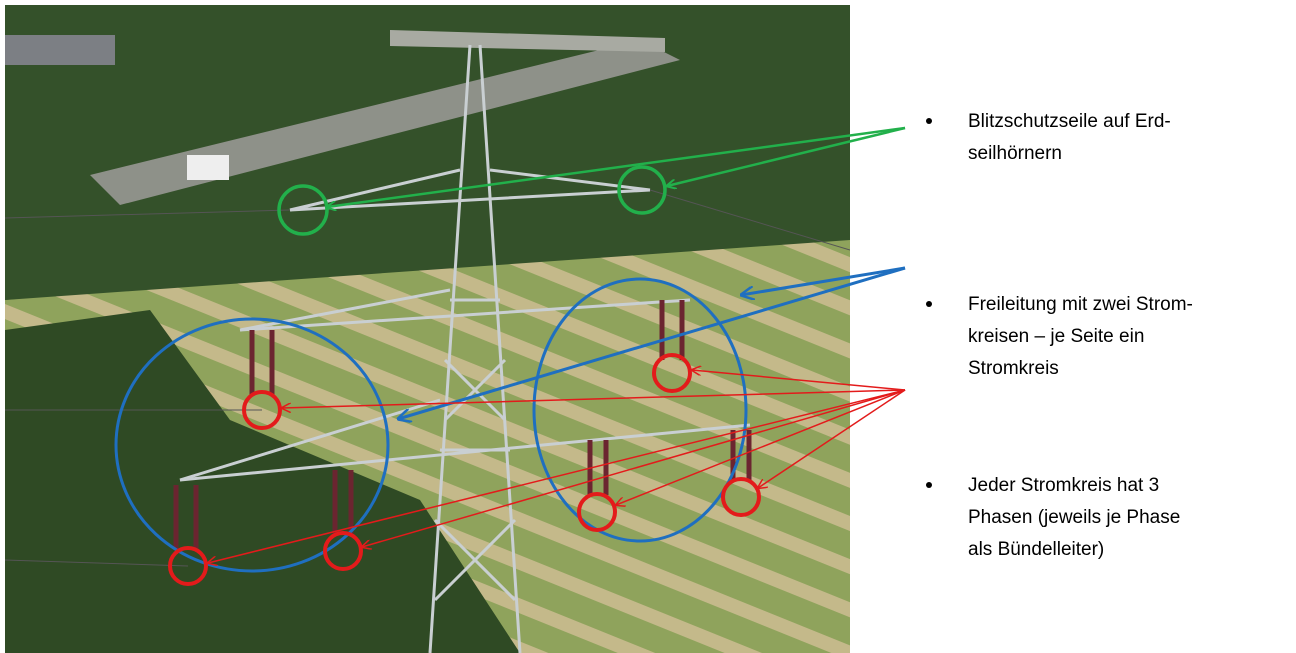  What do you see at coordinates (1080, 304) in the screenshot?
I see `bullet-text: Freileitung mit zwei Strom-` at bounding box center [1080, 304].